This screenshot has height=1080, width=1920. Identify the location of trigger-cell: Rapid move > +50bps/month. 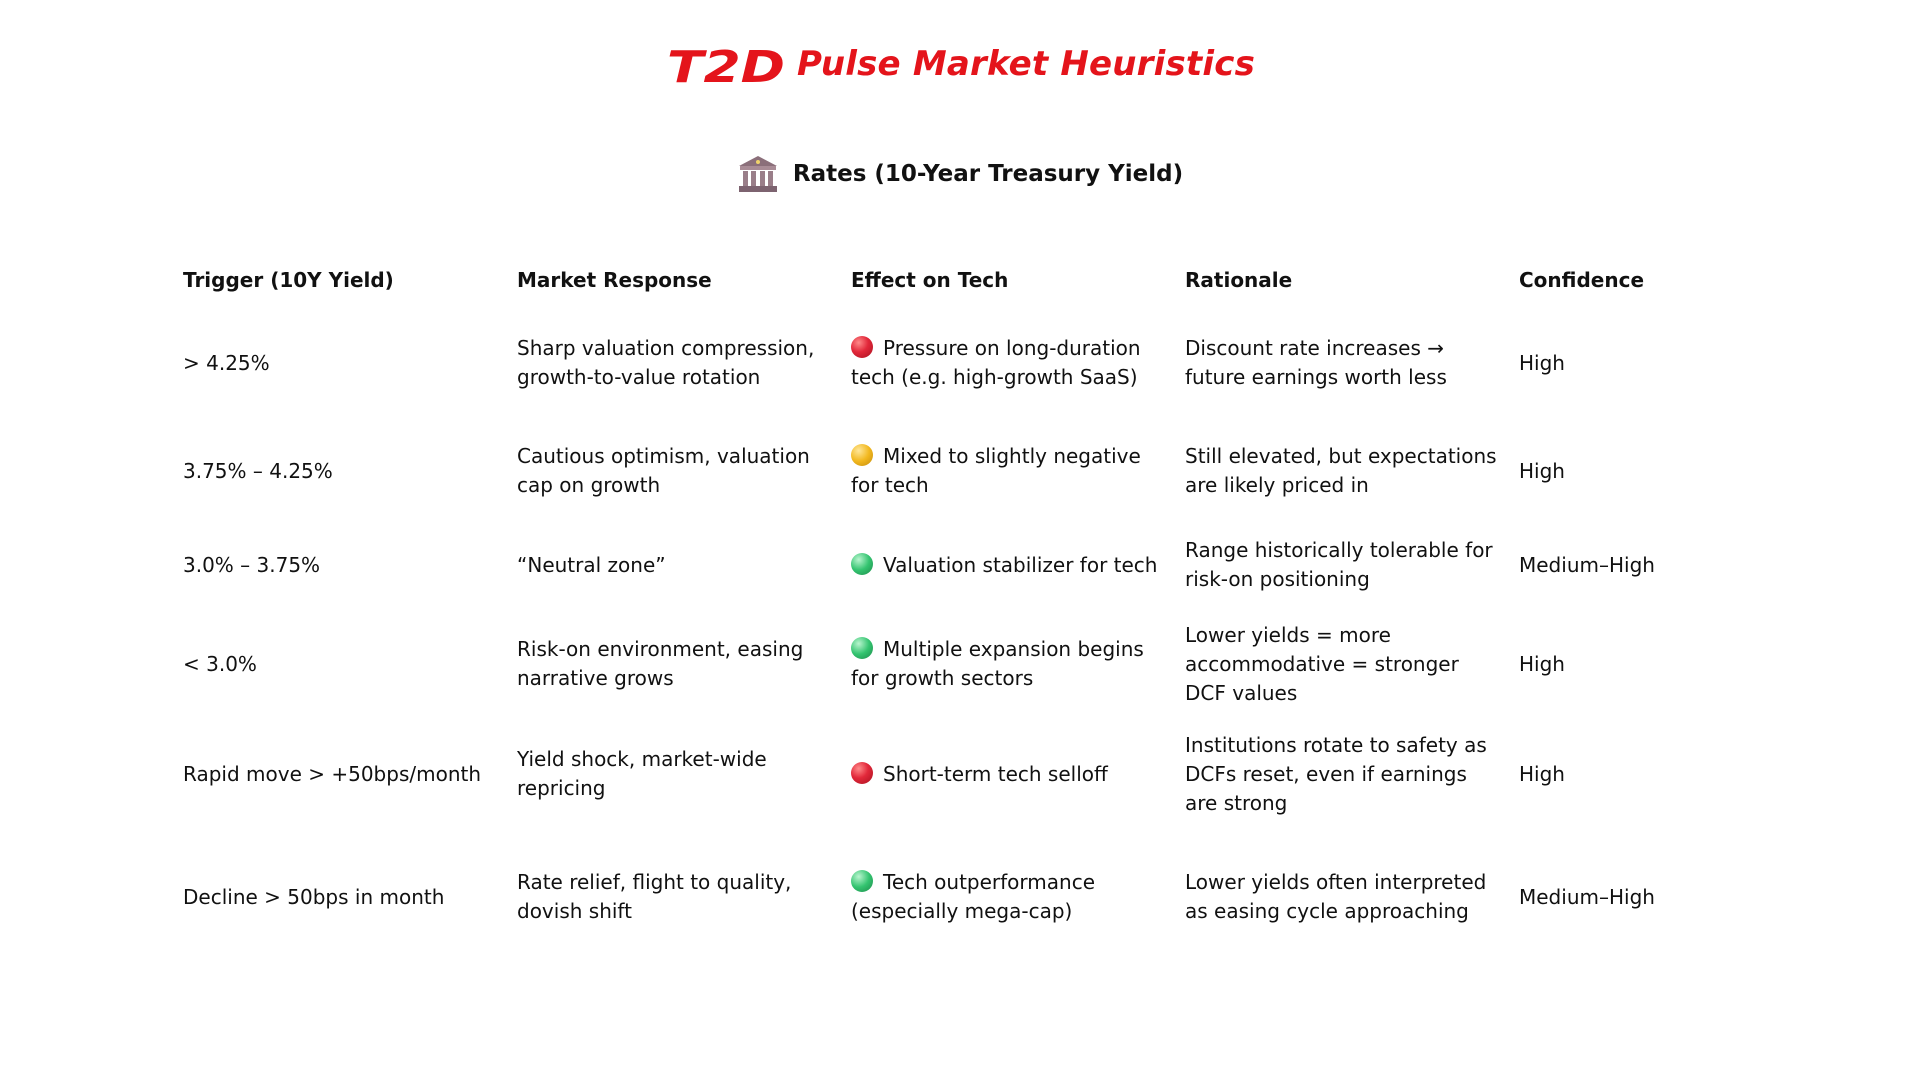
(332, 773).